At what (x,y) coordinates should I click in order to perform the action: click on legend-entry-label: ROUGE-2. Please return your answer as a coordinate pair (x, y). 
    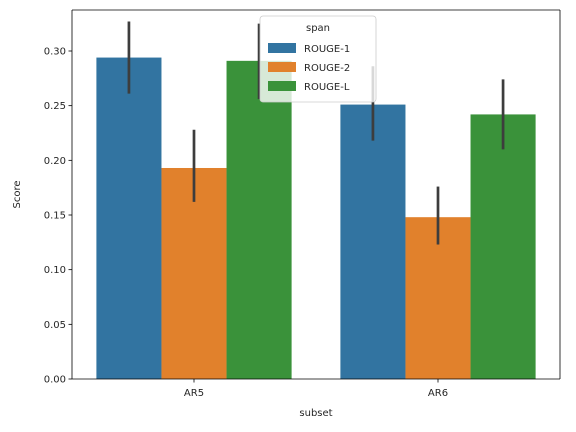
    Looking at the image, I should click on (327, 68).